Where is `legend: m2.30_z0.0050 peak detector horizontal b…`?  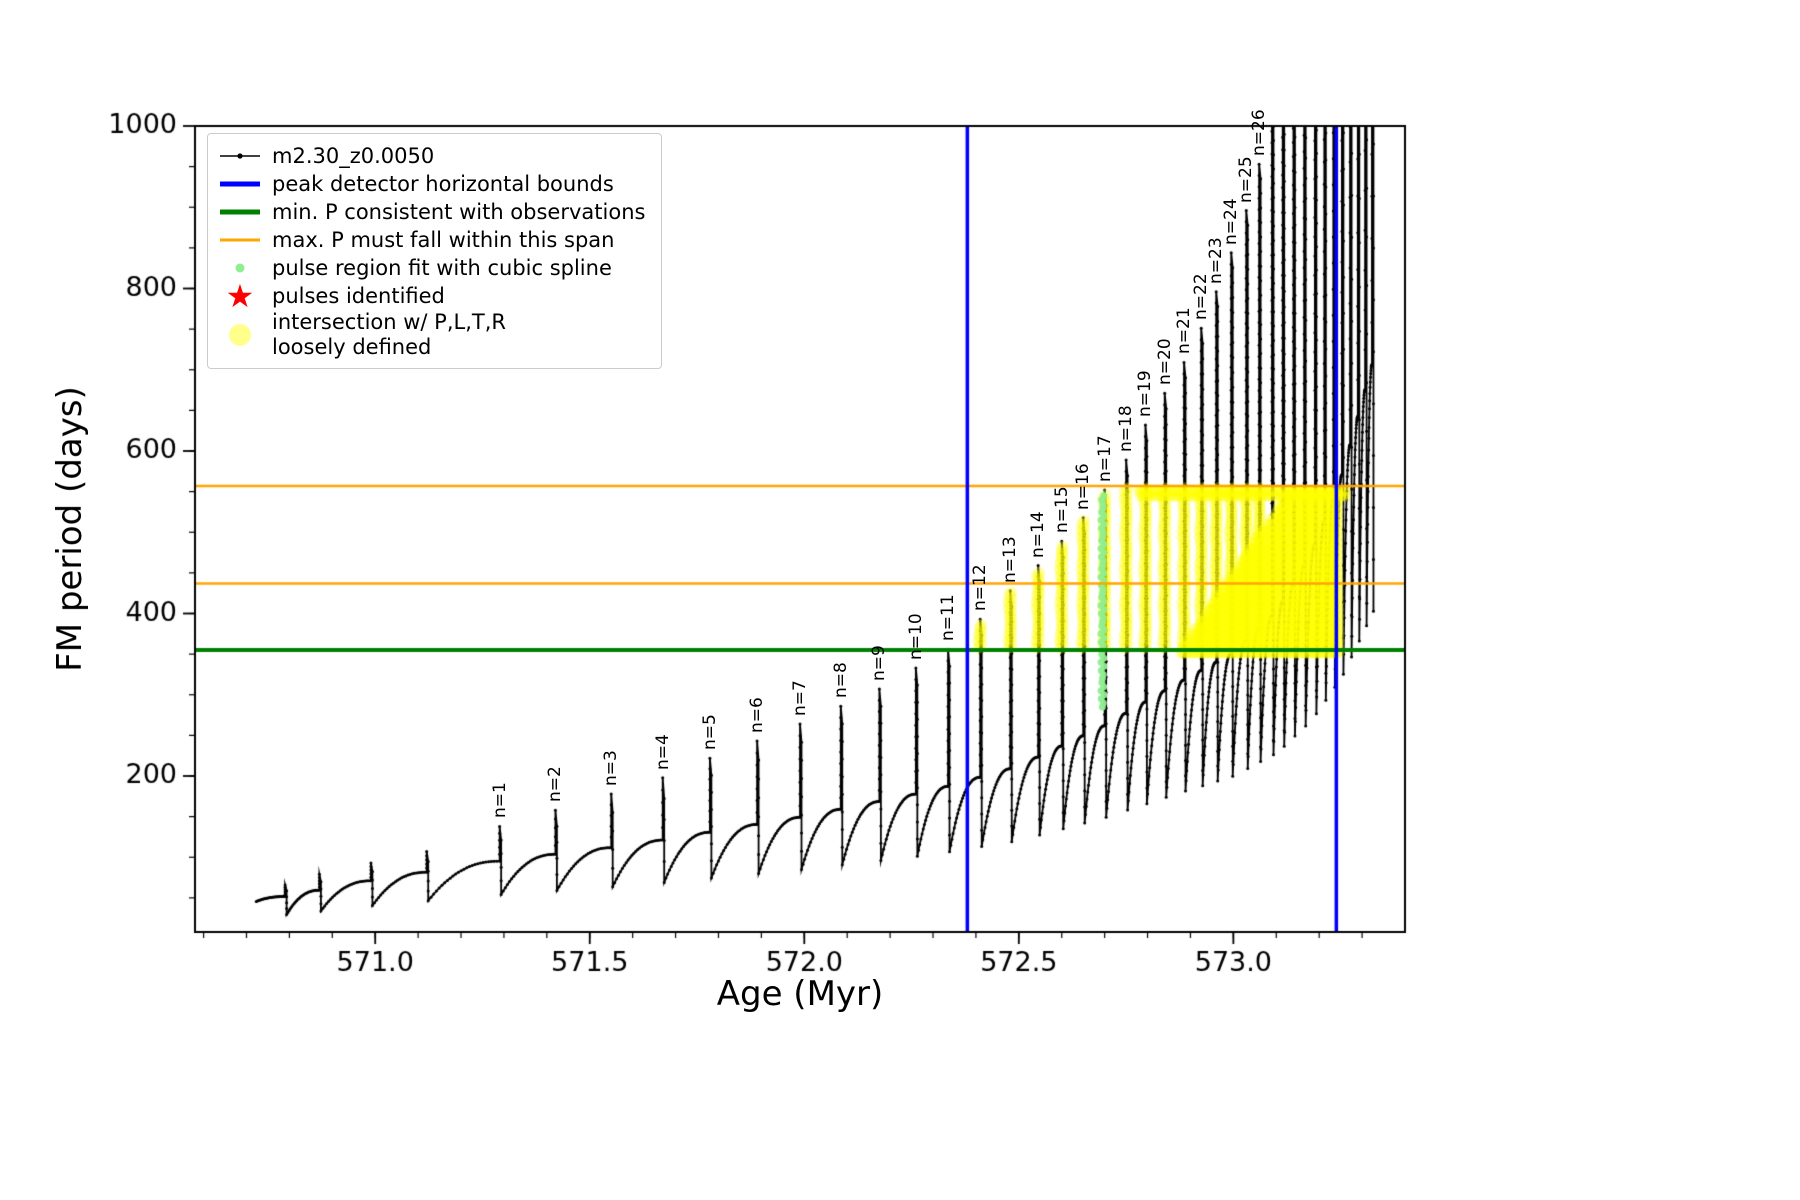 legend: m2.30_z0.0050 peak detector horizontal b… is located at coordinates (435, 251).